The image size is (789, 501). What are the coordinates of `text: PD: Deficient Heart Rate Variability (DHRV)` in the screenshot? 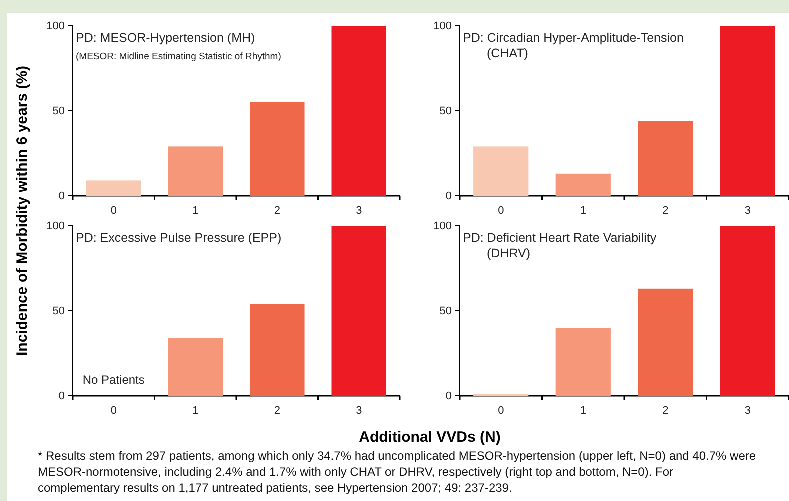 It's located at (560, 246).